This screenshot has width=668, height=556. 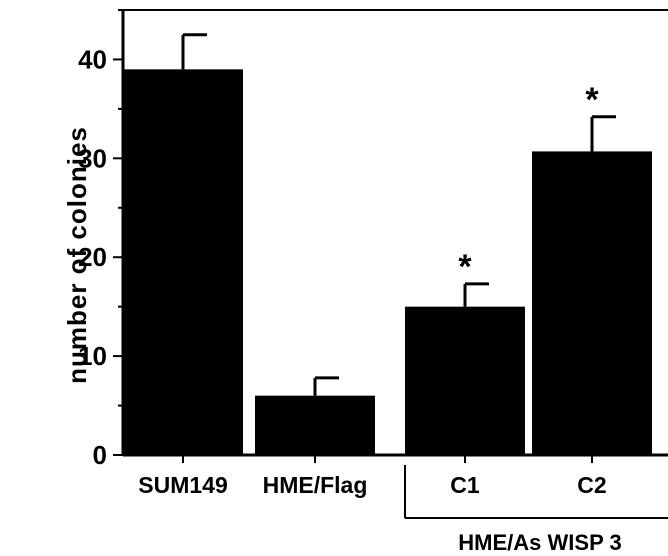 What do you see at coordinates (100, 455) in the screenshot?
I see `y-tick-label: 0` at bounding box center [100, 455].